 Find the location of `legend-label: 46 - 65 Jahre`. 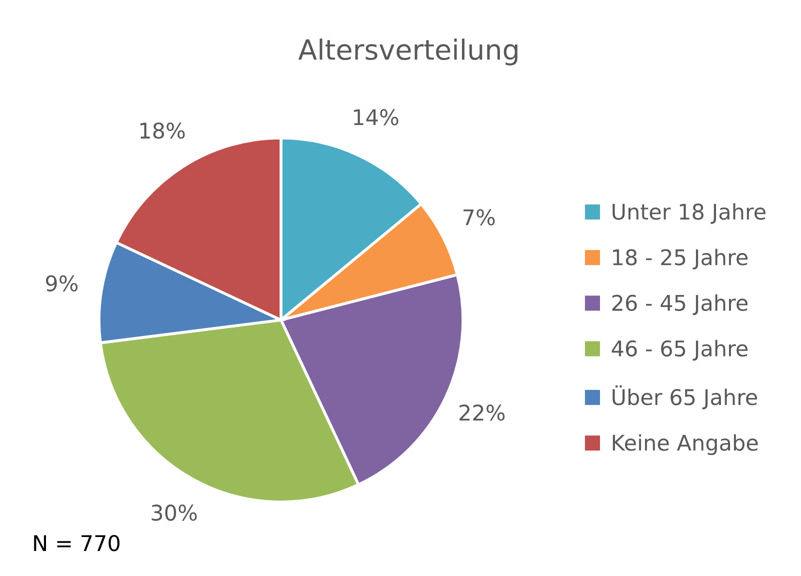

legend-label: 46 - 65 Jahre is located at coordinates (680, 350).